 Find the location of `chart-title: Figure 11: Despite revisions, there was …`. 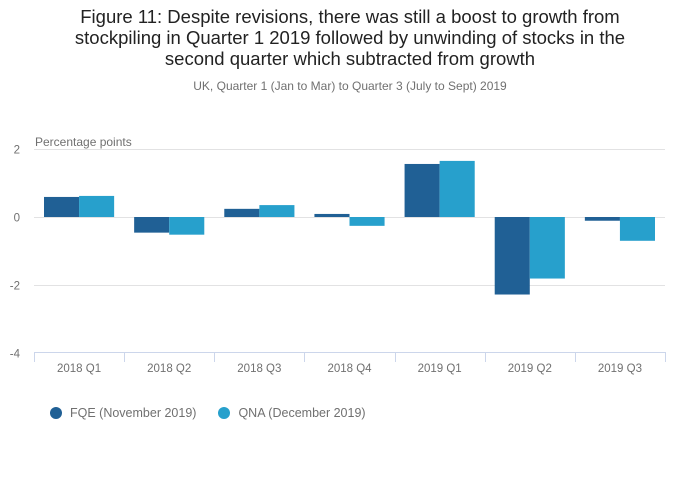

chart-title: Figure 11: Despite revisions, there was … is located at coordinates (350, 37).